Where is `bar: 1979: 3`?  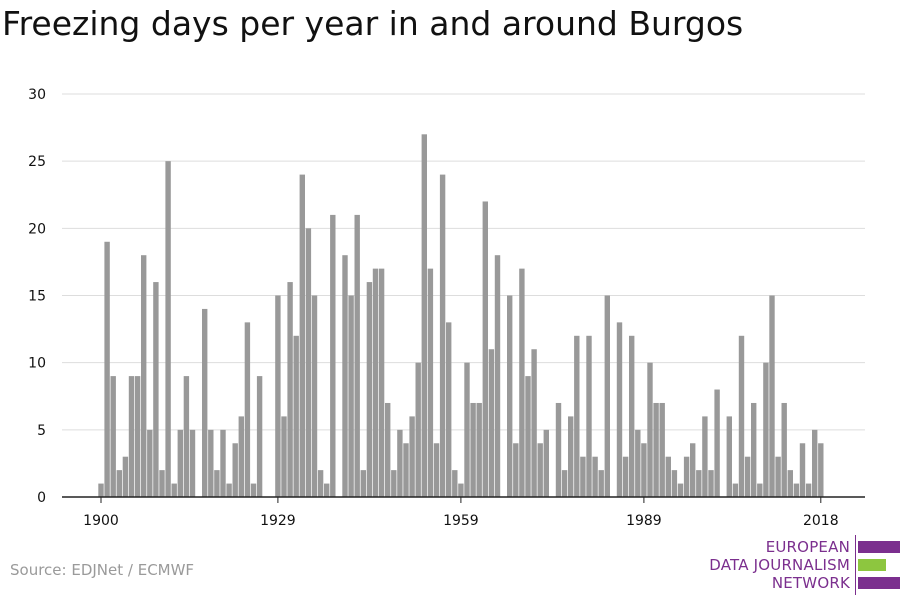
bar: 1979: 3 is located at coordinates (583, 476).